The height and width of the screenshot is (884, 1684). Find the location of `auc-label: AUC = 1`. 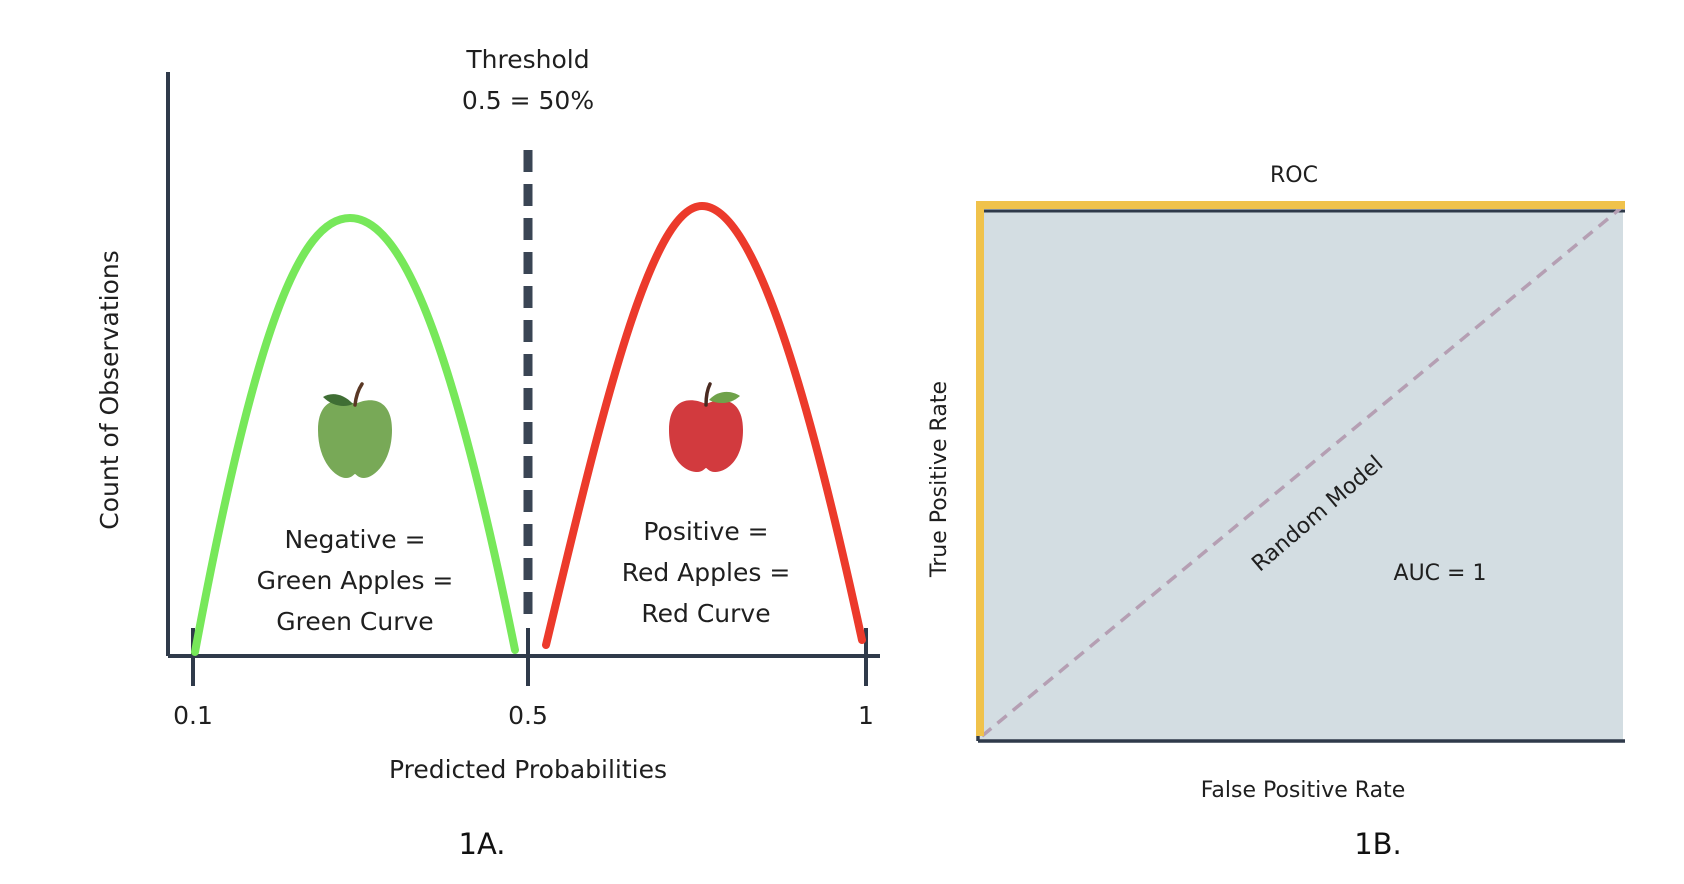

auc-label: AUC = 1 is located at coordinates (1440, 573).